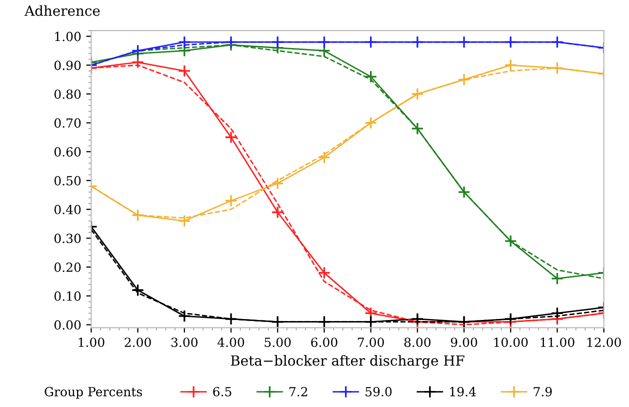 Image resolution: width=629 pixels, height=407 pixels. Describe the element at coordinates (67, 209) in the screenshot. I see `y-tick-label: 0.40` at that location.